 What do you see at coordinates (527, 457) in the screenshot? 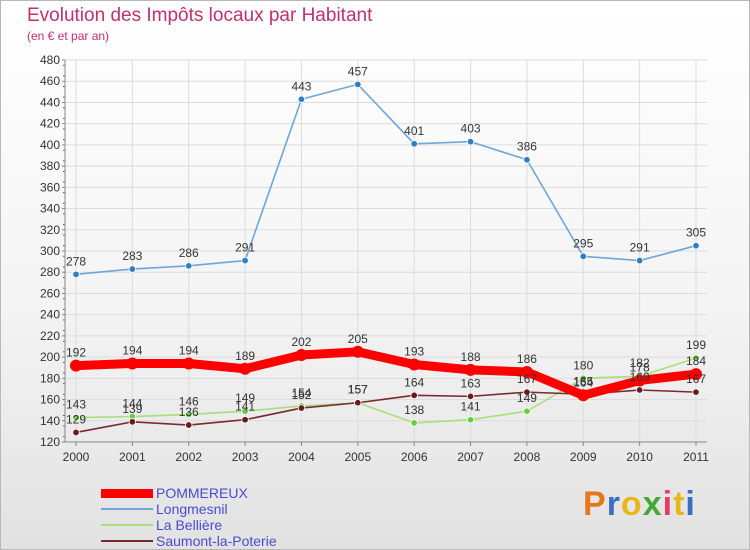
I see `x-tick-label-2008: 2008` at bounding box center [527, 457].